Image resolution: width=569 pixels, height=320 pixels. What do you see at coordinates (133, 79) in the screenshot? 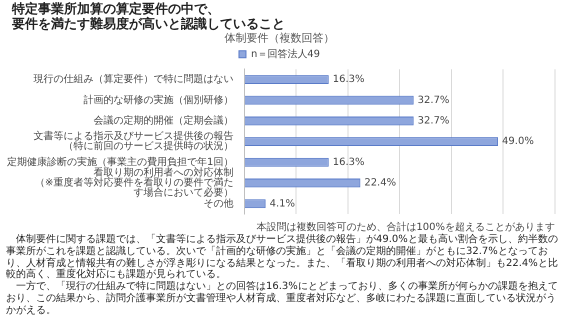
I see `y-tick-label: 現行の仕組み（算定要件）で特に問題はない` at bounding box center [133, 79].